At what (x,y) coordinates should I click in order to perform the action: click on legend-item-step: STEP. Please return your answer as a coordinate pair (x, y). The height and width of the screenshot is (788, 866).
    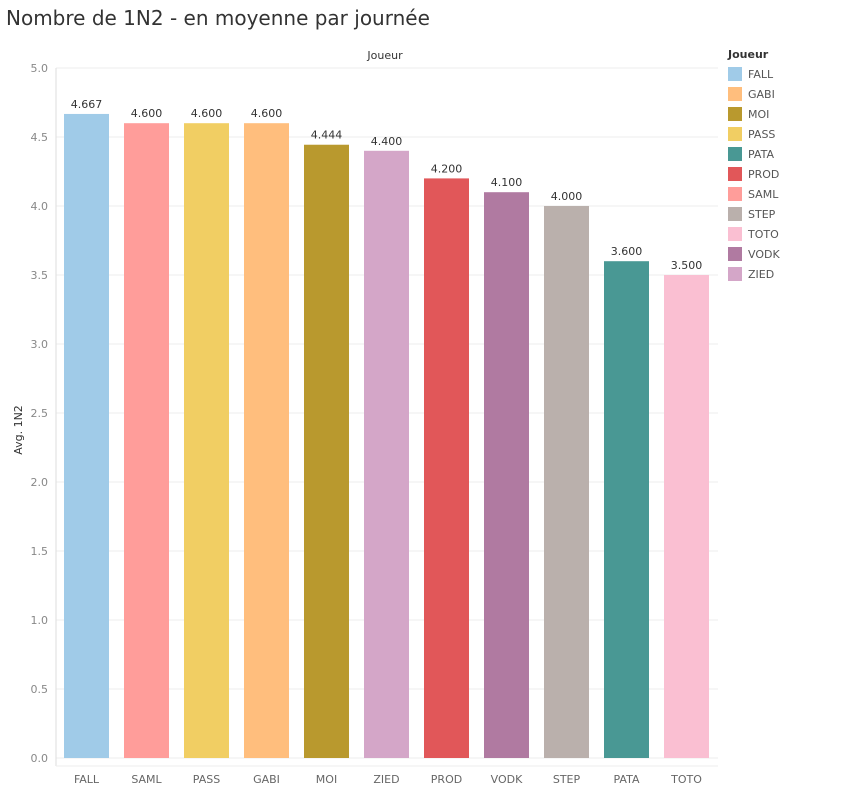
    Looking at the image, I should click on (754, 214).